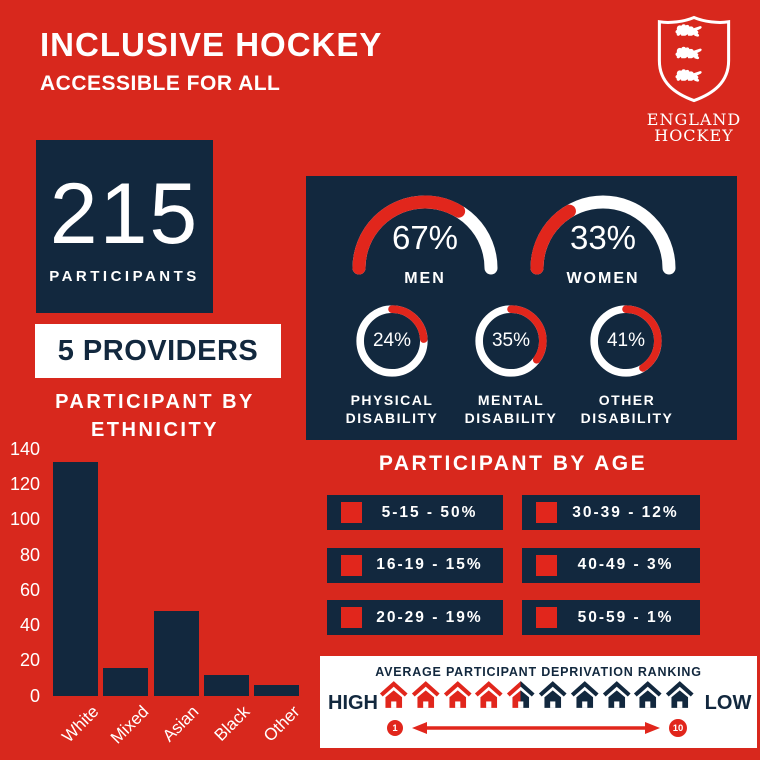 The height and width of the screenshot is (760, 760). What do you see at coordinates (75, 578) in the screenshot?
I see `bar-white` at bounding box center [75, 578].